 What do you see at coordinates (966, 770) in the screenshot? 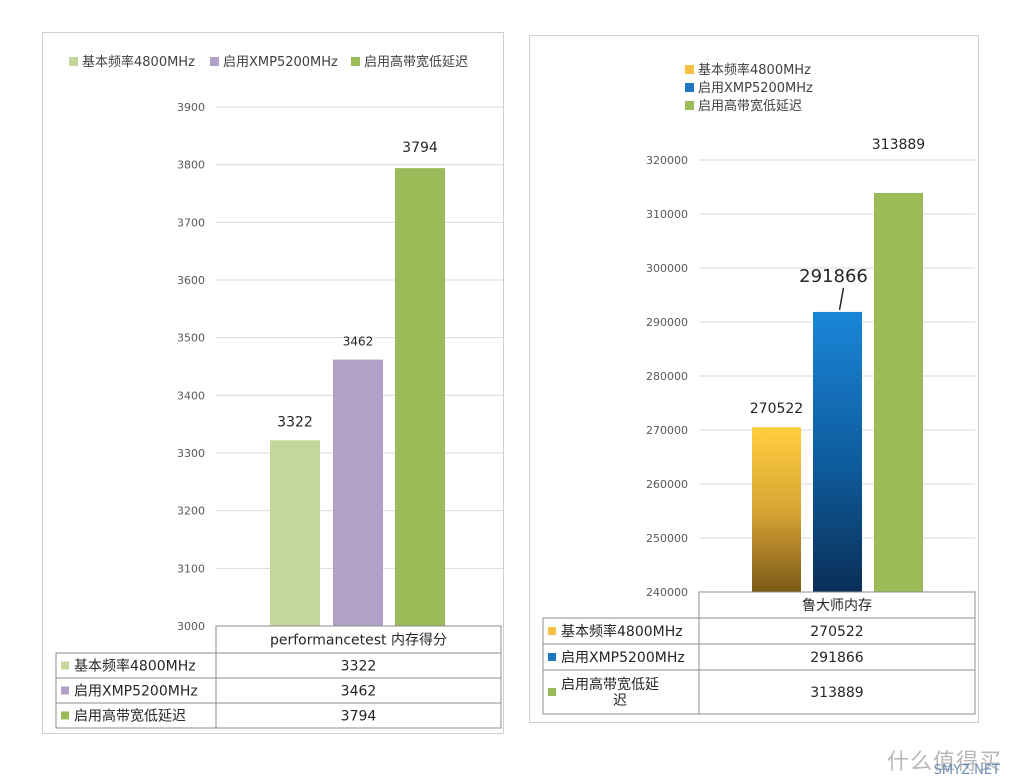
I see `watermark-small: SMYZ.NET` at bounding box center [966, 770].